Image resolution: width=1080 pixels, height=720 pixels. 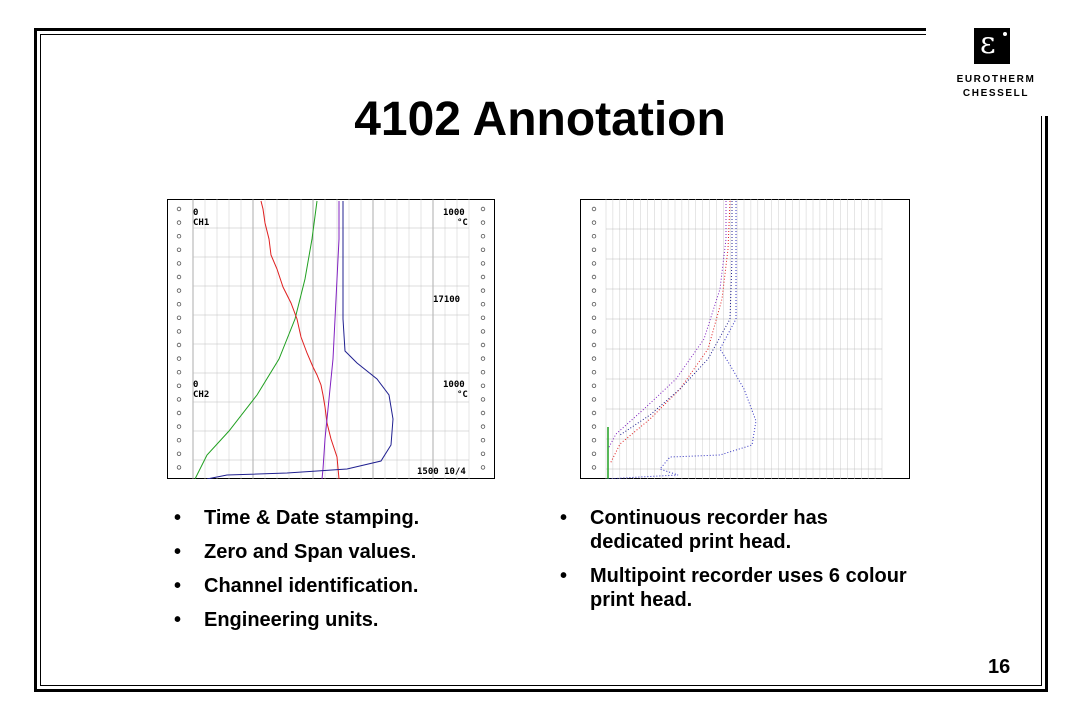 What do you see at coordinates (195, 213) in the screenshot?
I see `ch1-zero-label: 0` at bounding box center [195, 213].